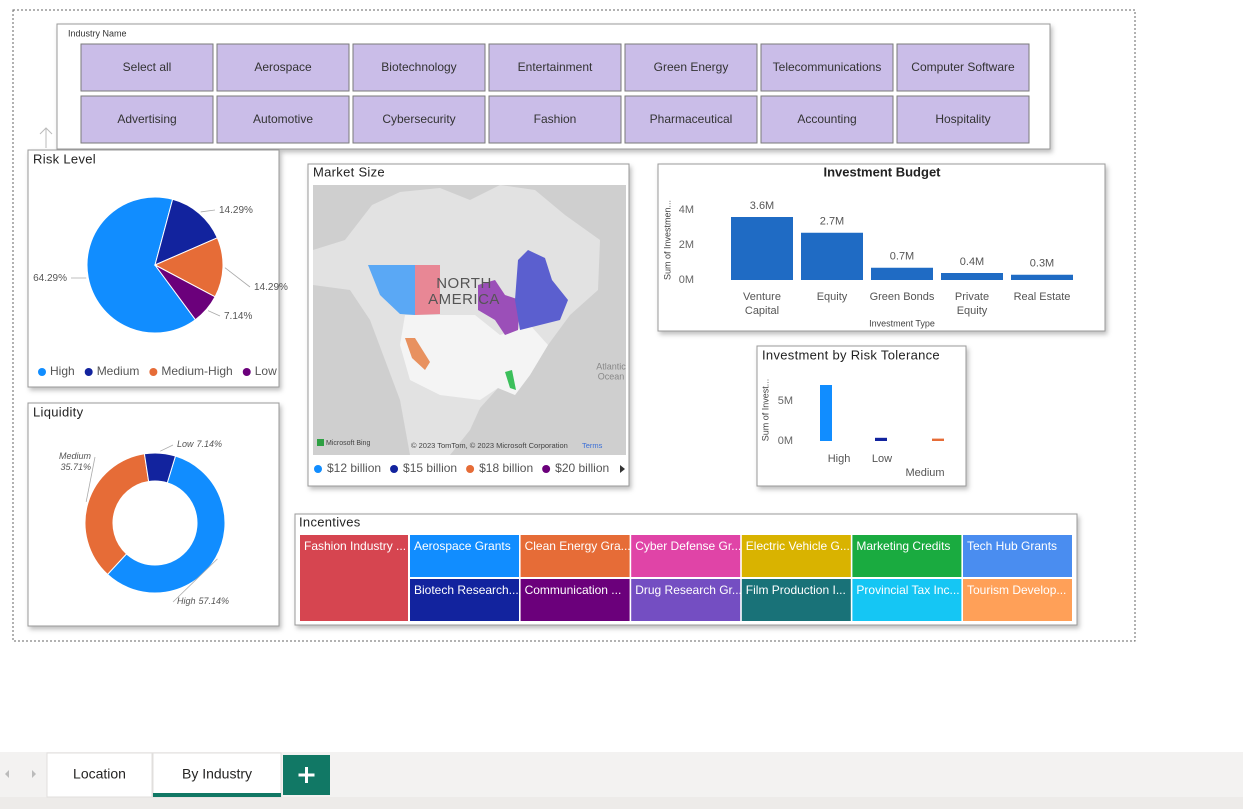 The width and height of the screenshot is (1243, 809). What do you see at coordinates (34, 774) in the screenshot?
I see `tab-nav-right` at bounding box center [34, 774].